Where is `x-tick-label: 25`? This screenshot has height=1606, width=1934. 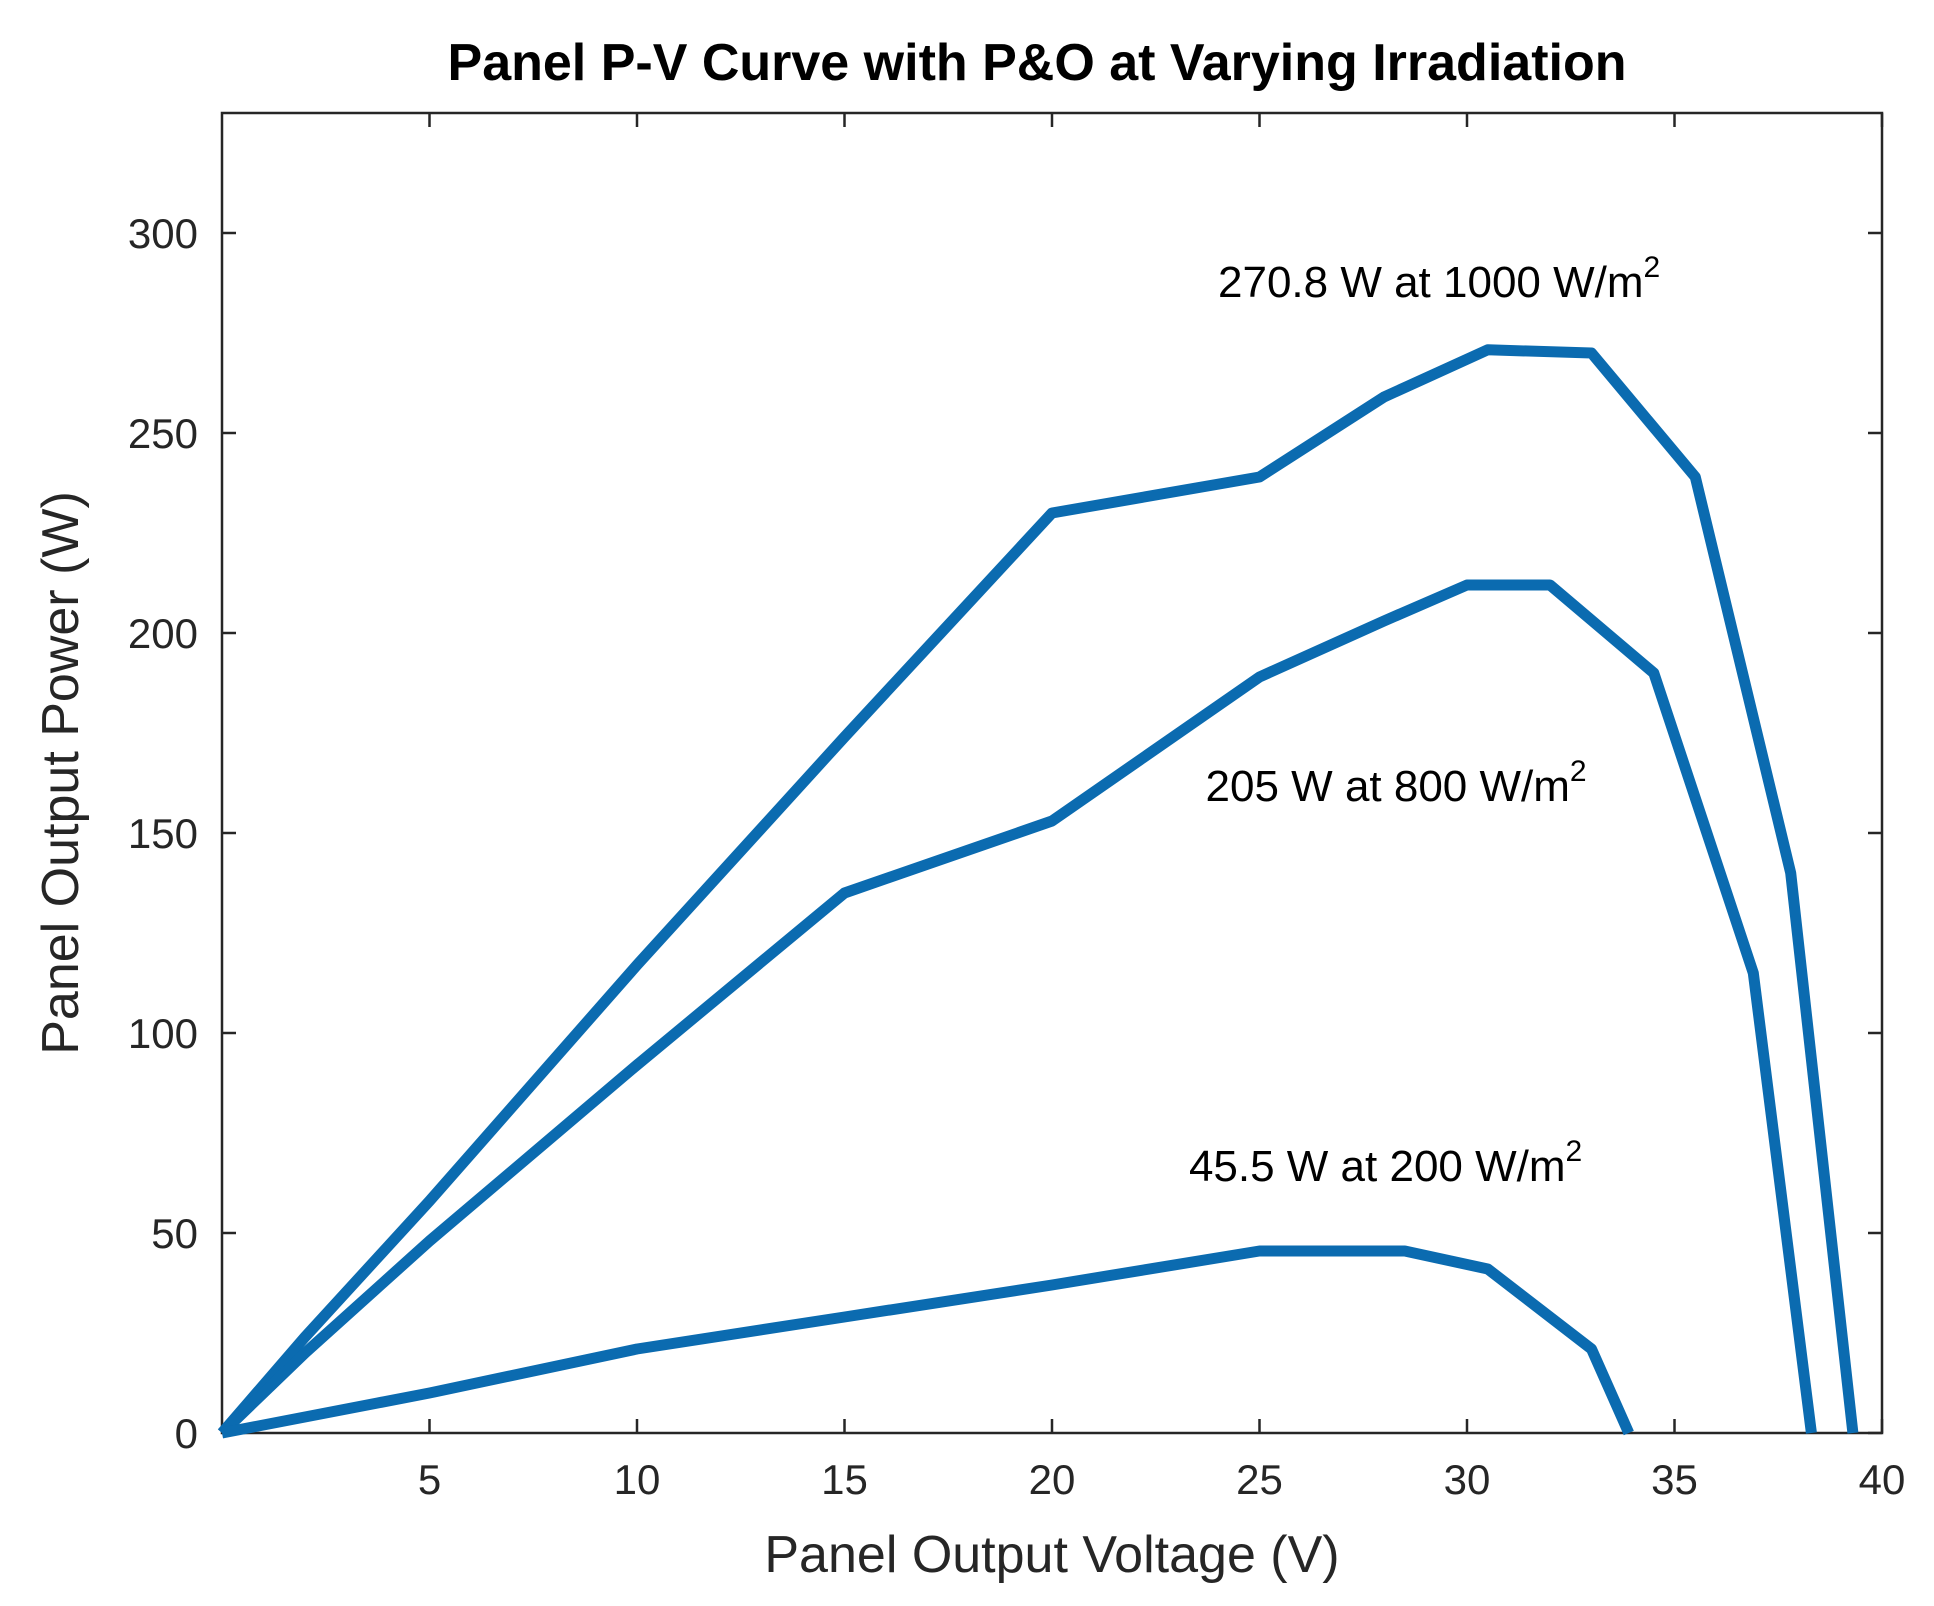
x-tick-label: 25 is located at coordinates (1259, 1479).